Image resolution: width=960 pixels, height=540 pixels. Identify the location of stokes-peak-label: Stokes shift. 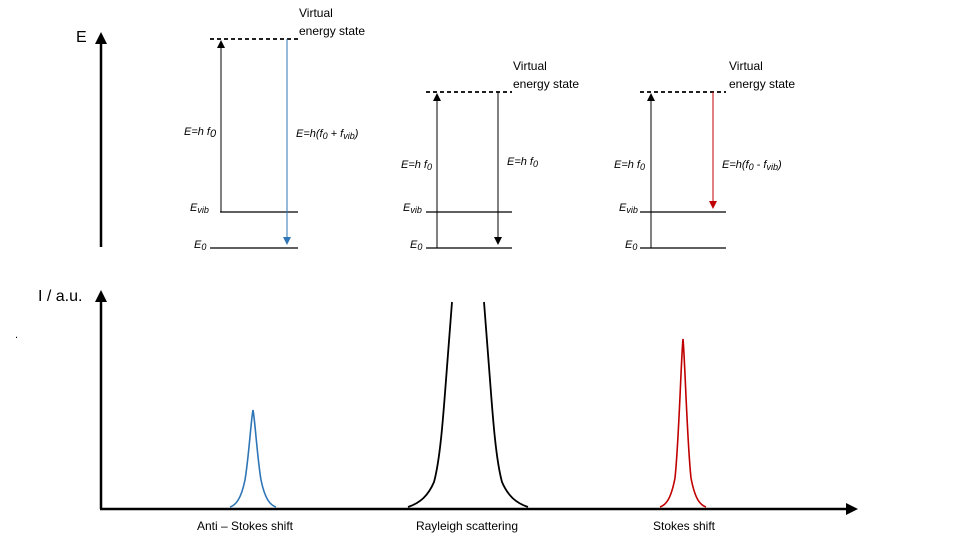
(684, 526).